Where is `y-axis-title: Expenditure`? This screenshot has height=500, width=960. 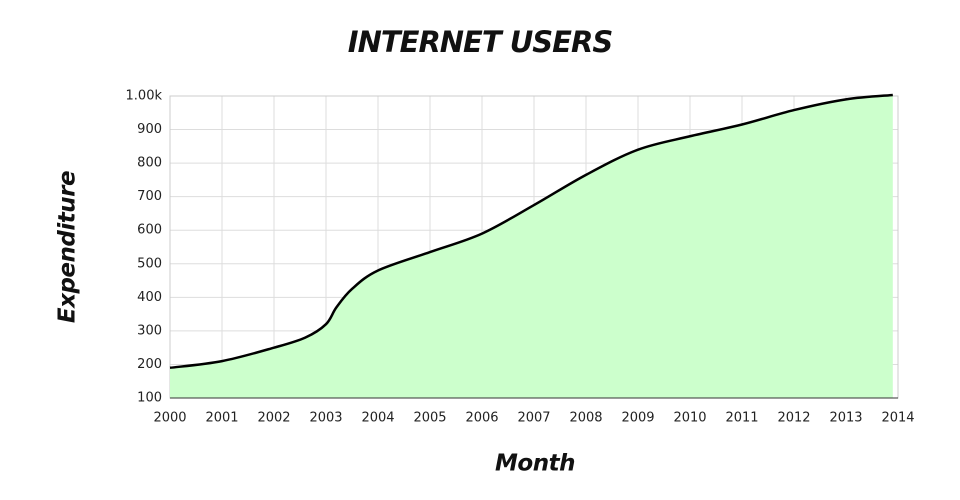 y-axis-title: Expenditure is located at coordinates (68, 247).